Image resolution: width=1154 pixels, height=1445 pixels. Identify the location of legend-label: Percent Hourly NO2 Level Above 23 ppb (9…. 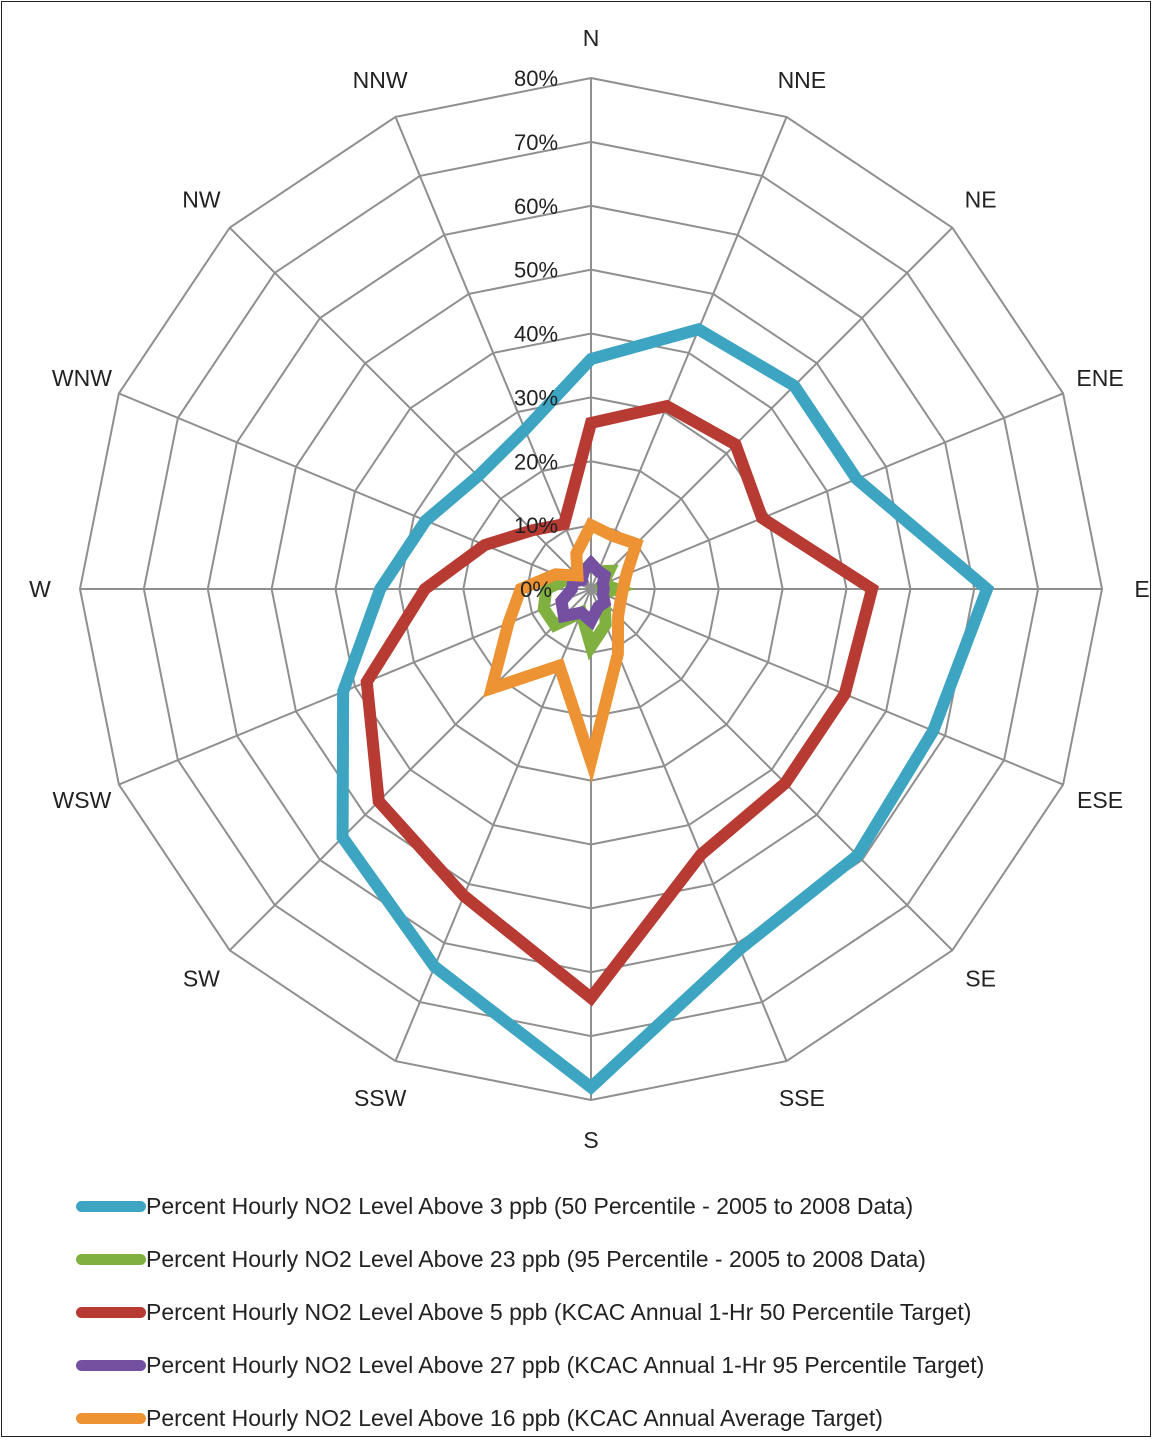
(536, 1259).